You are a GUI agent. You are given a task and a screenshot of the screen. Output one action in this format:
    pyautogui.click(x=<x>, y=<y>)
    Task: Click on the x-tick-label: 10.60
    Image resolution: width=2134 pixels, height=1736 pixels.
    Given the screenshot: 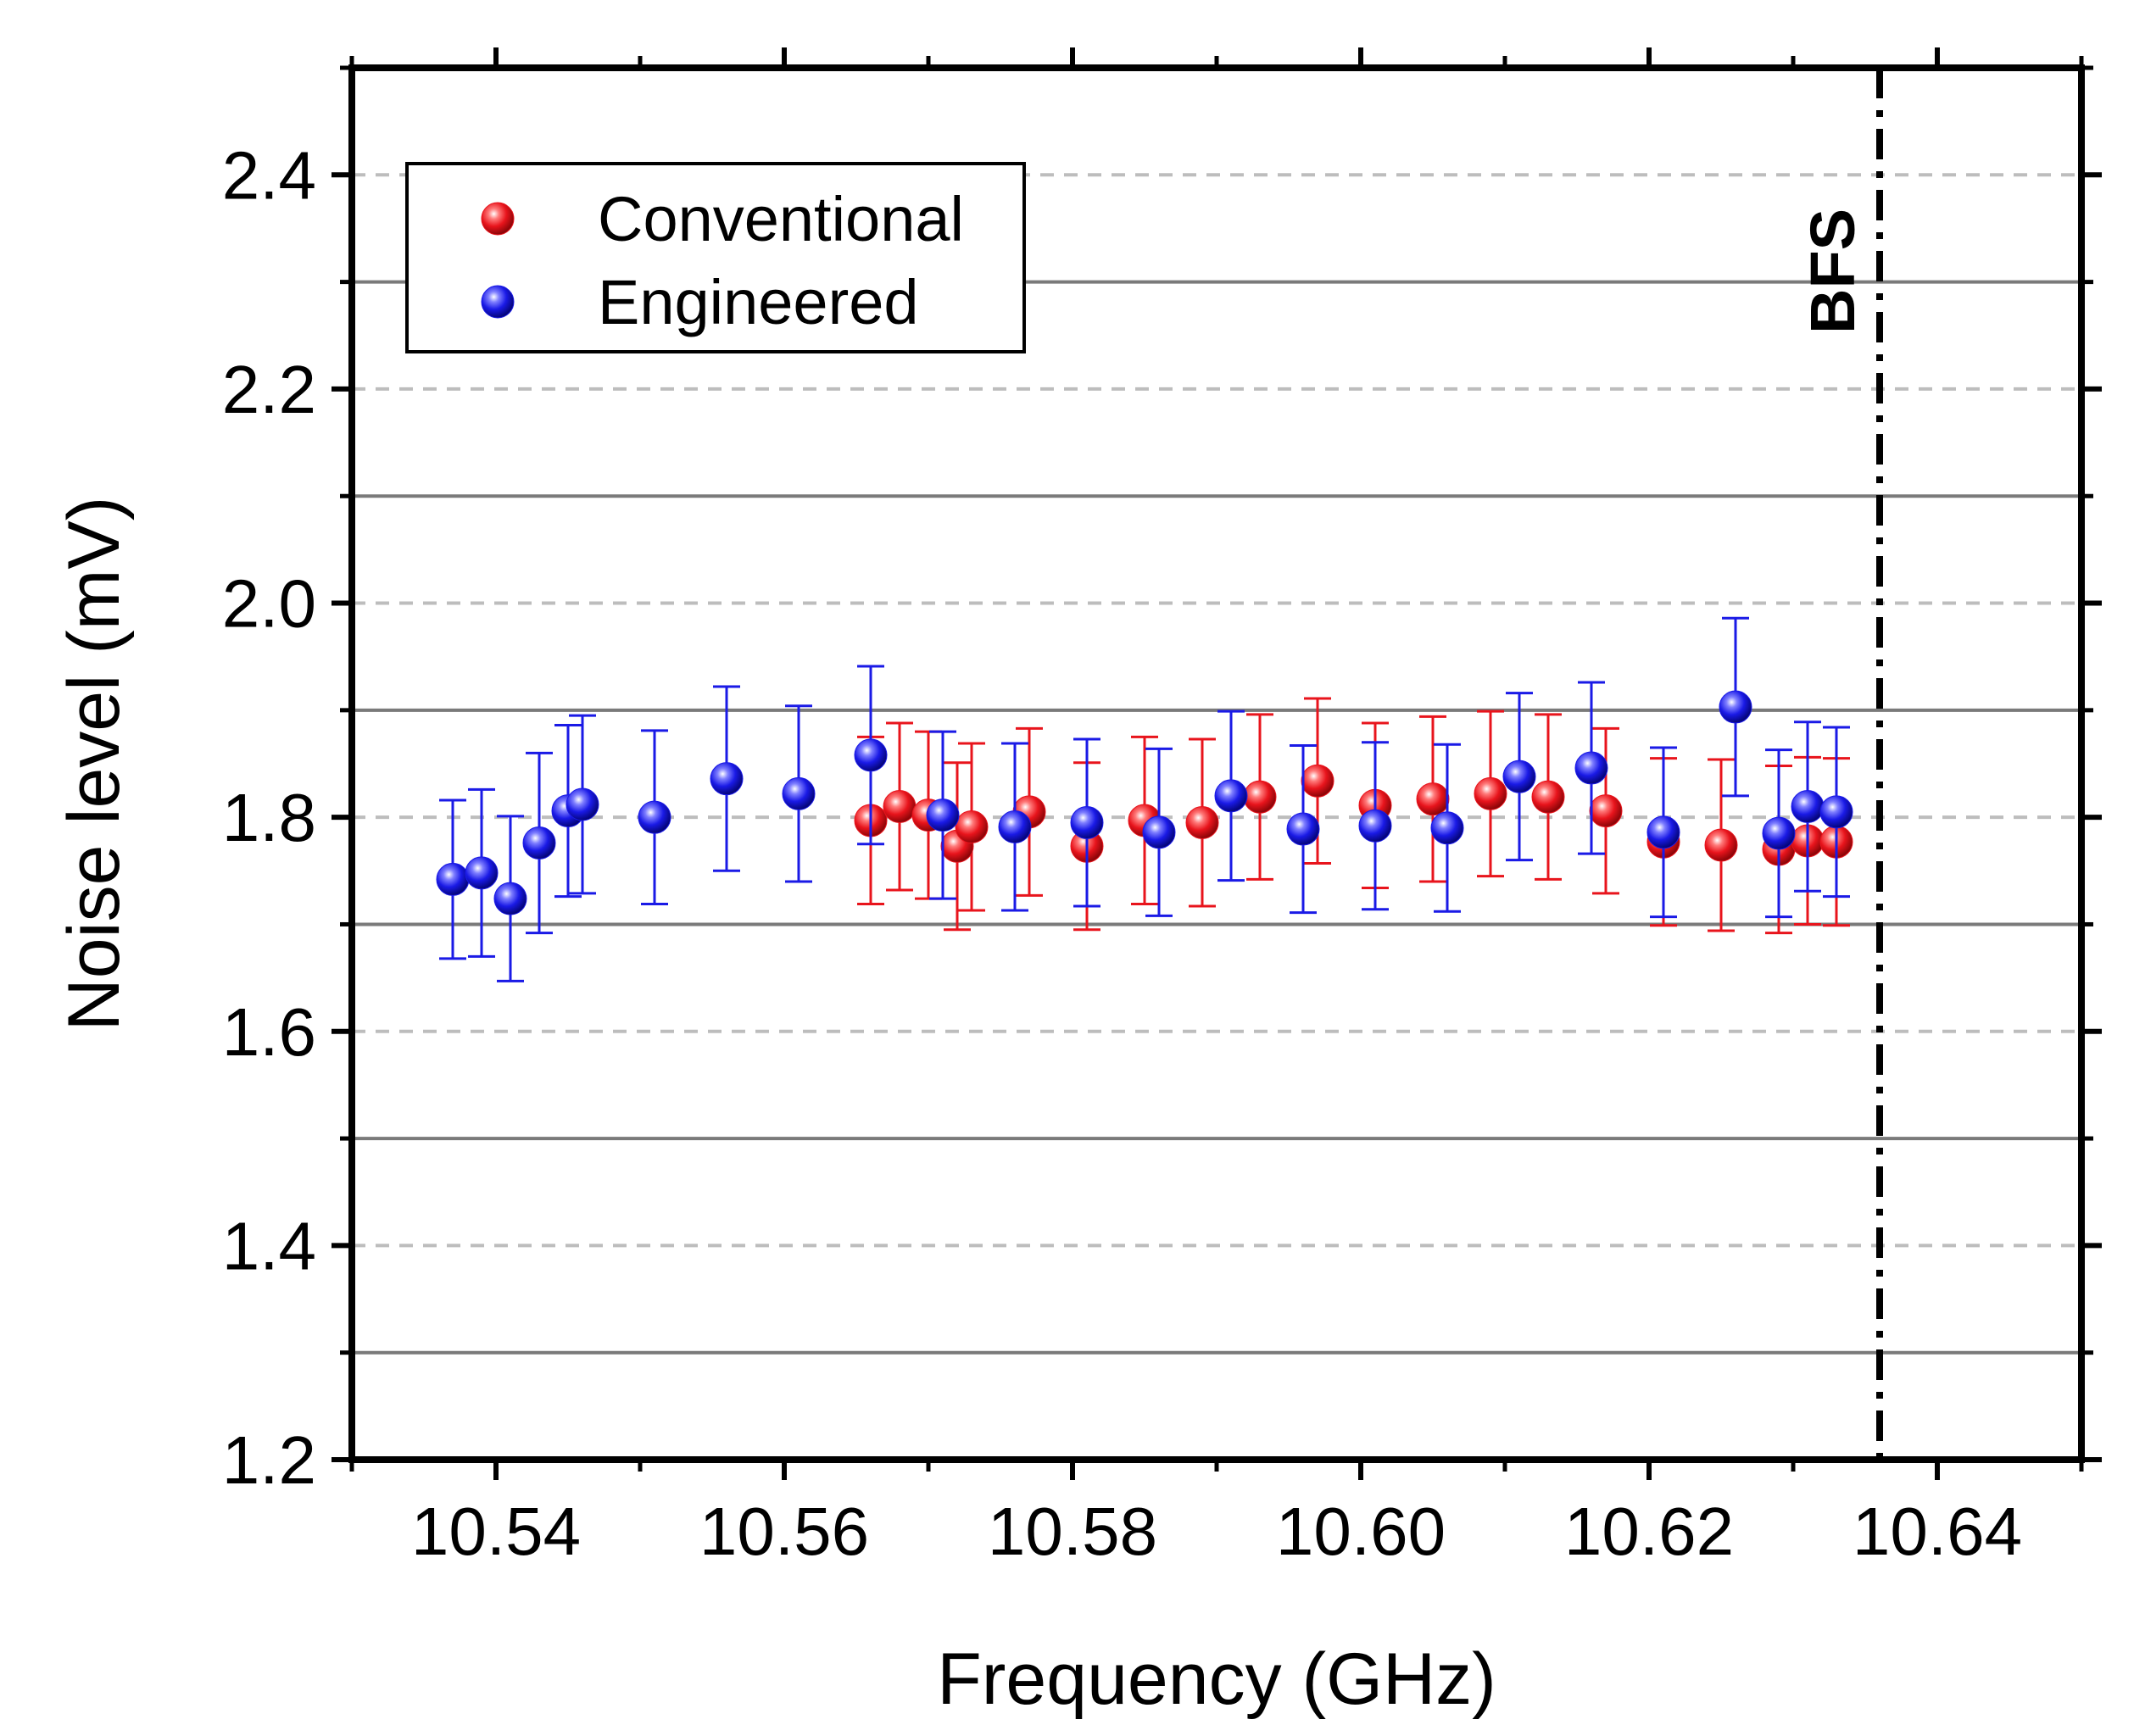 What is the action you would take?
    pyautogui.click(x=1361, y=1531)
    